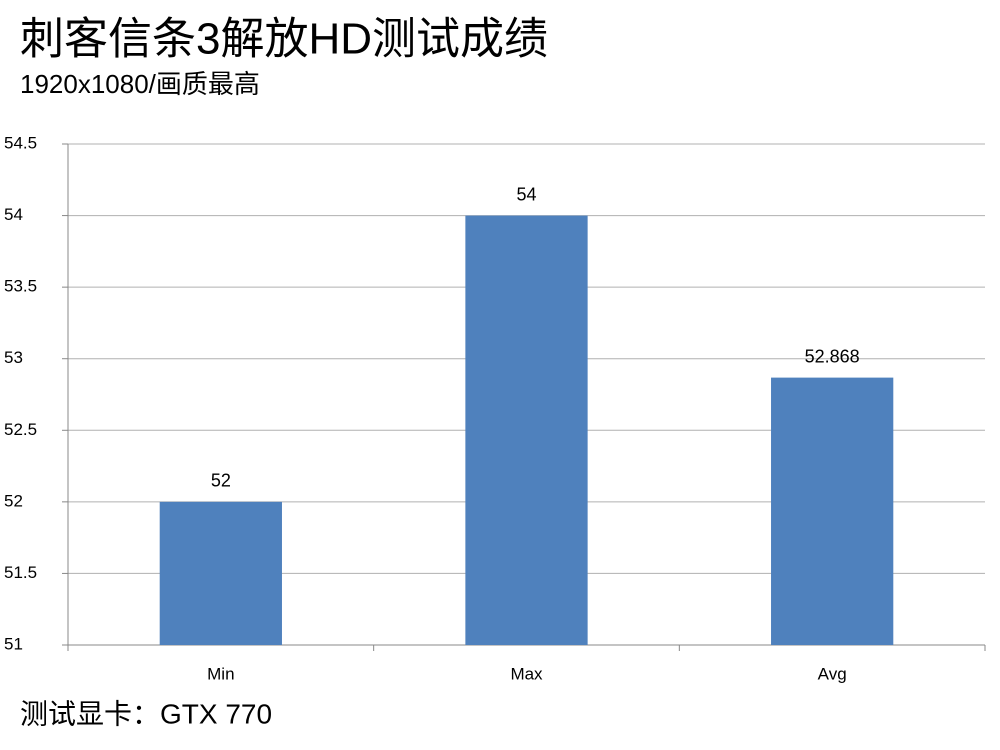 This screenshot has height=750, width=1000. Describe the element at coordinates (13, 214) in the screenshot. I see `y-tick-label: 54` at that location.